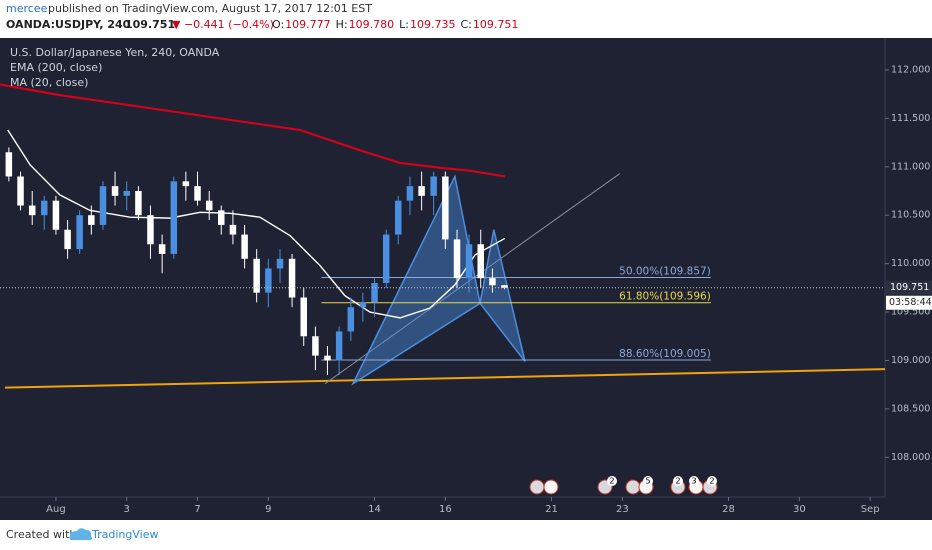 This screenshot has width=932, height=550. What do you see at coordinates (223, 24) in the screenshot?
I see `change: ▼ −0.441 (−0.4%)` at bounding box center [223, 24].